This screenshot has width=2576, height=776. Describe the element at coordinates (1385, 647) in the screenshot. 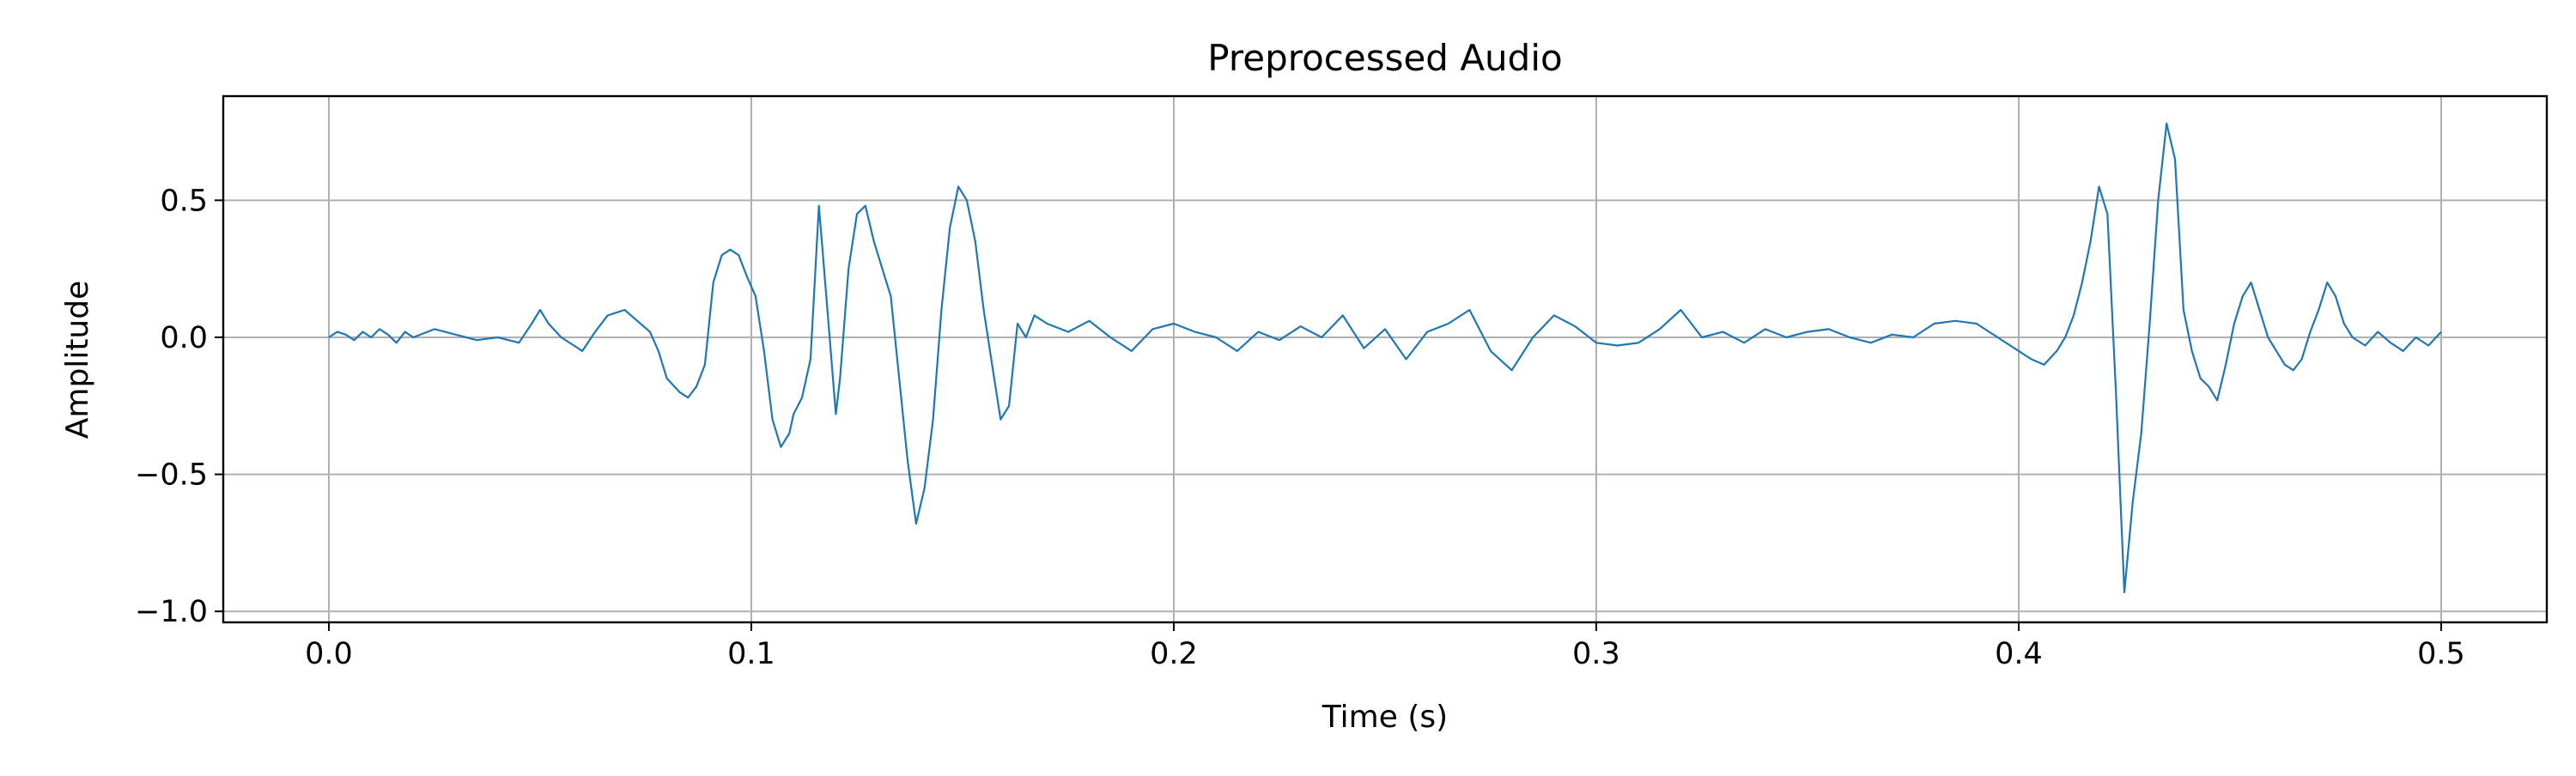

I see `x-axis-ticks: 0.0 0.1 0.2 0.3 0.4 0.5` at that location.